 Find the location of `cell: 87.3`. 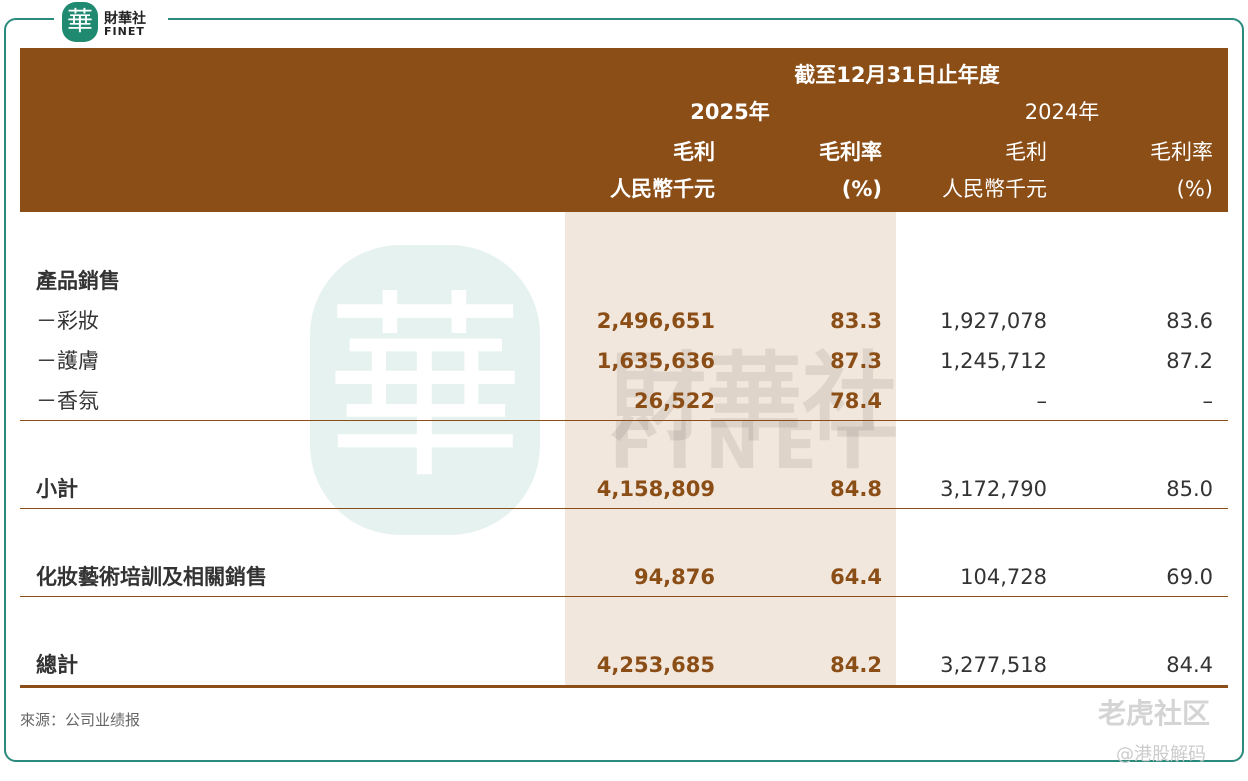

cell: 87.3 is located at coordinates (856, 361).